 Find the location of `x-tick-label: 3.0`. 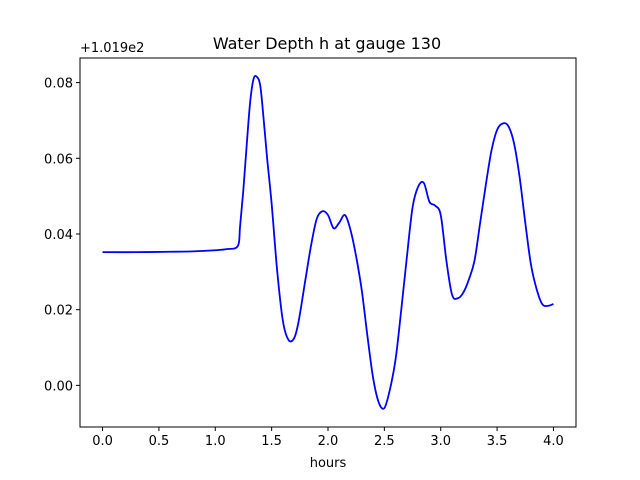

x-tick-label: 3.0 is located at coordinates (440, 441).